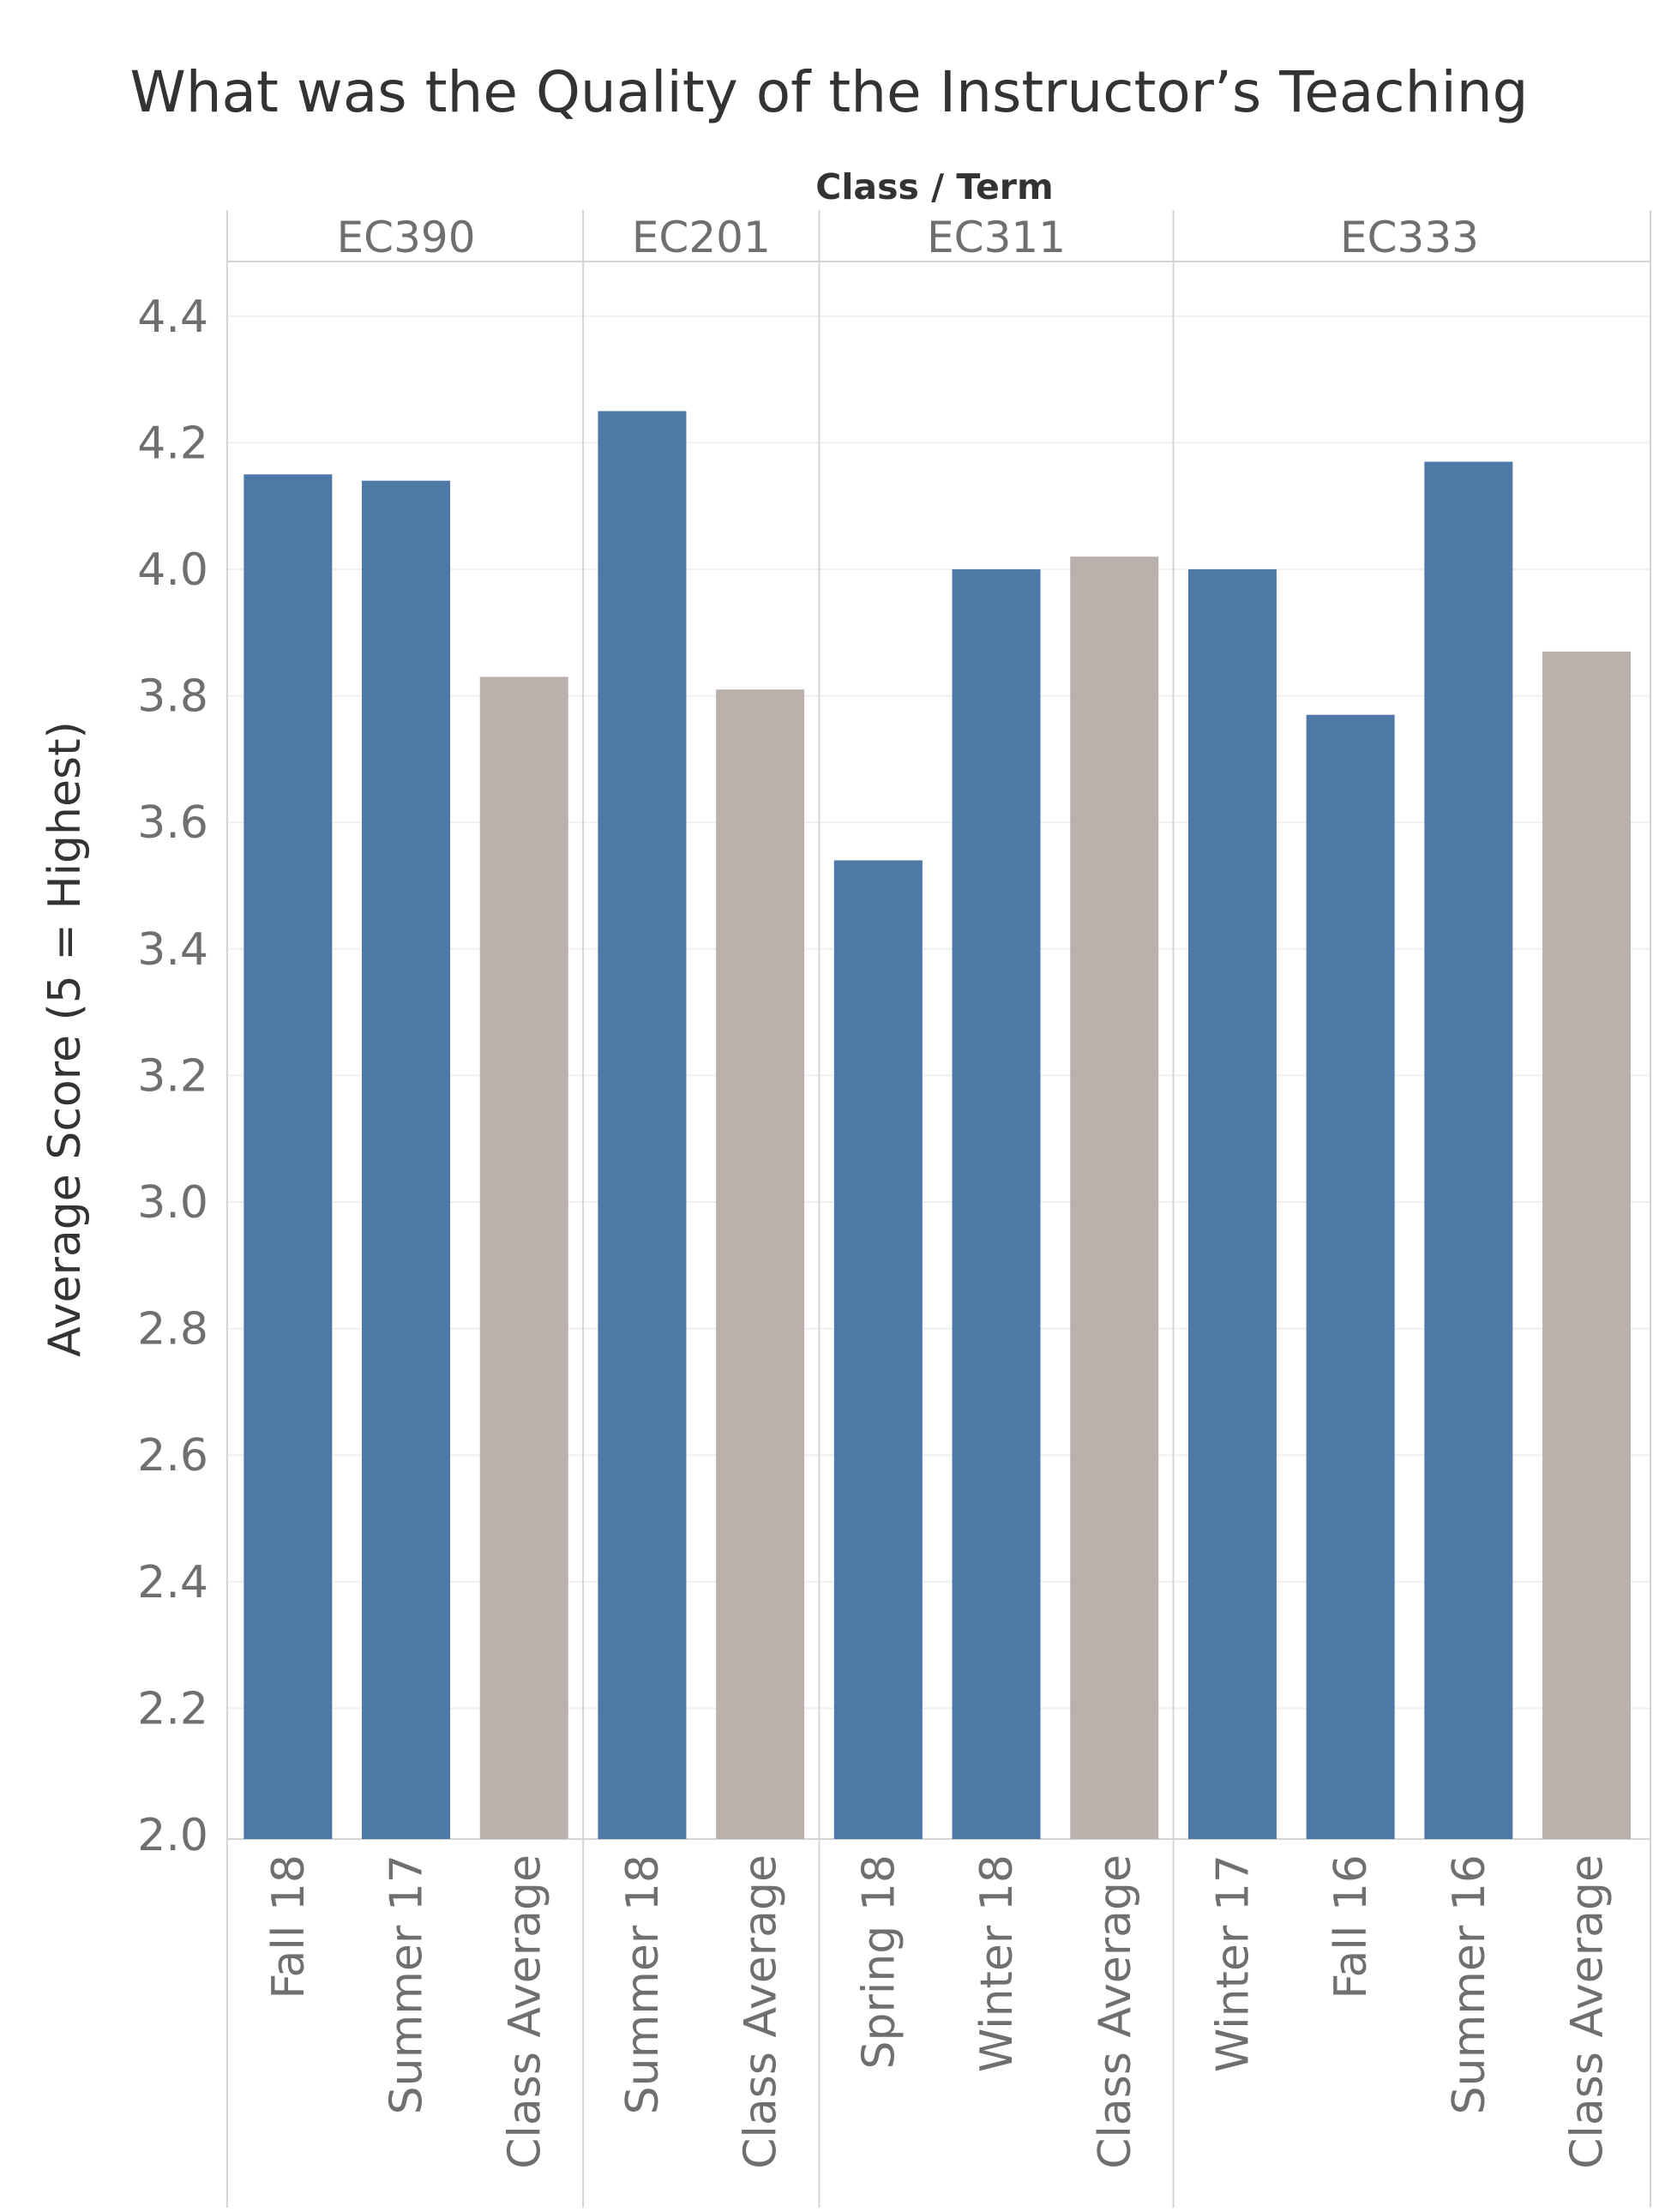 This screenshot has width=1659, height=2212. What do you see at coordinates (172, 1456) in the screenshot?
I see `y-tick-label: 2.6` at bounding box center [172, 1456].